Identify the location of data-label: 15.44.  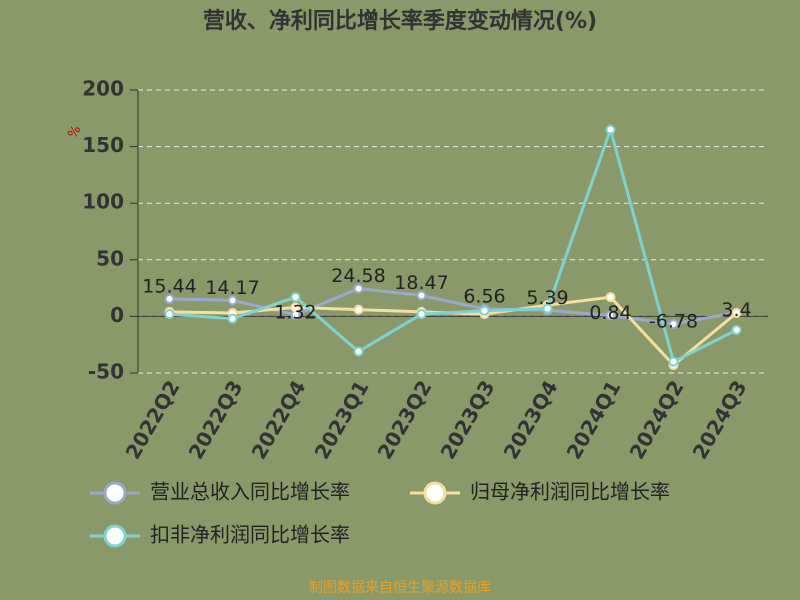
(169, 286).